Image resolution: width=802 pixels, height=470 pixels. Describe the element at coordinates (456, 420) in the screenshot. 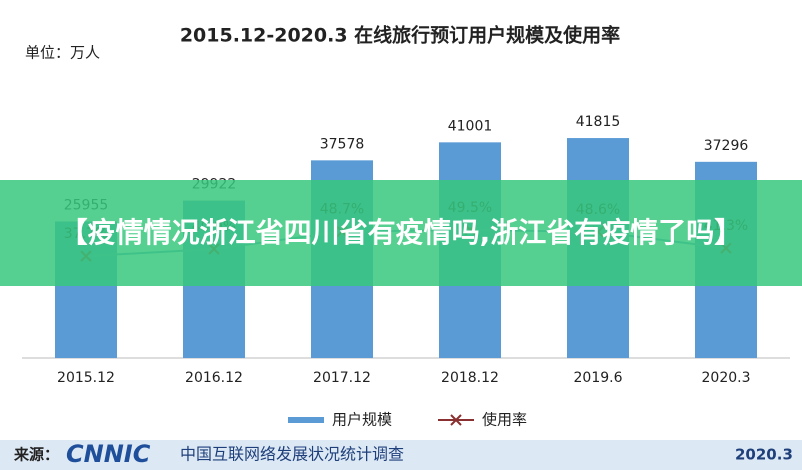

I see `legend-marker` at that location.